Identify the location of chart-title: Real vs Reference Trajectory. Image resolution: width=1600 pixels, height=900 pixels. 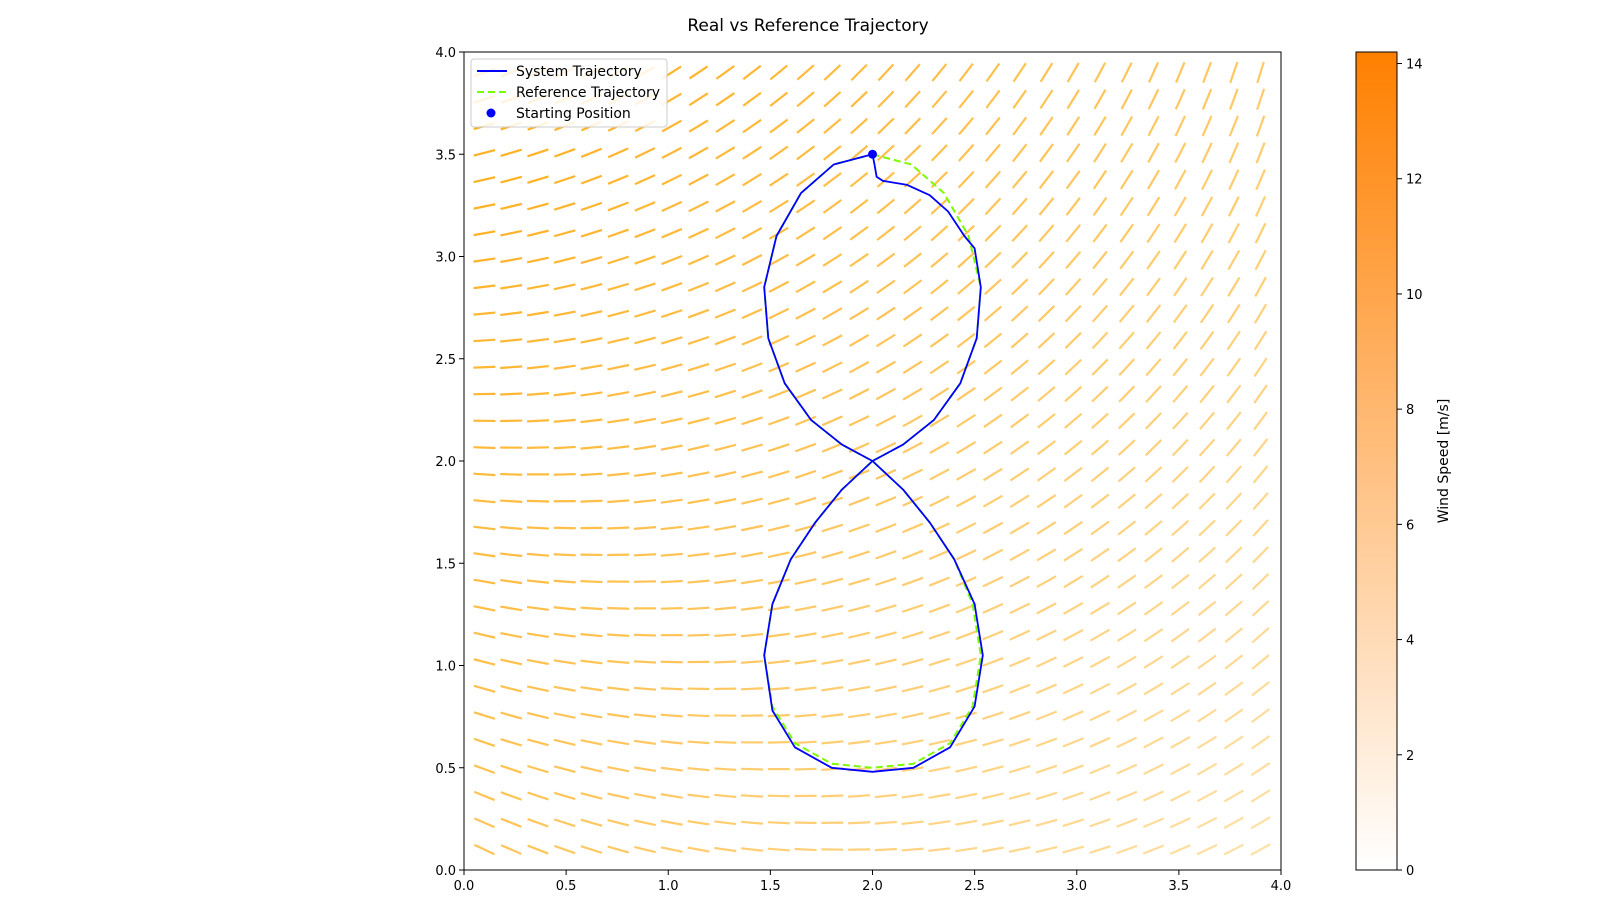
(807, 26).